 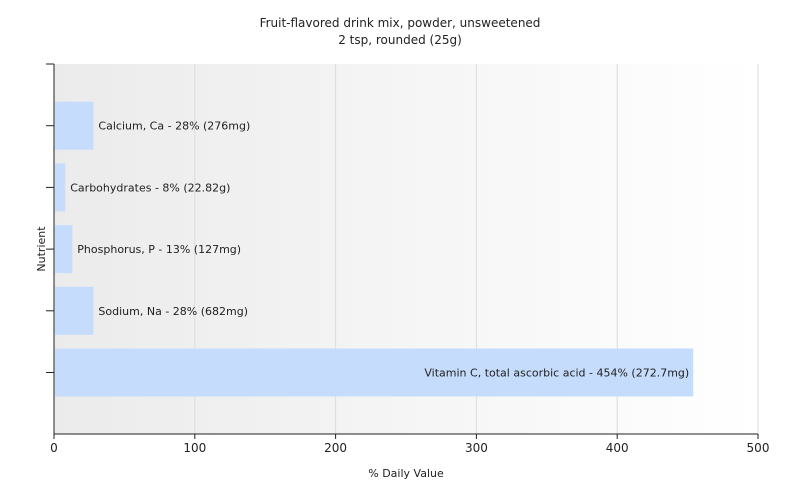 What do you see at coordinates (41, 249) in the screenshot?
I see `y-axis-label: Nutrient` at bounding box center [41, 249].